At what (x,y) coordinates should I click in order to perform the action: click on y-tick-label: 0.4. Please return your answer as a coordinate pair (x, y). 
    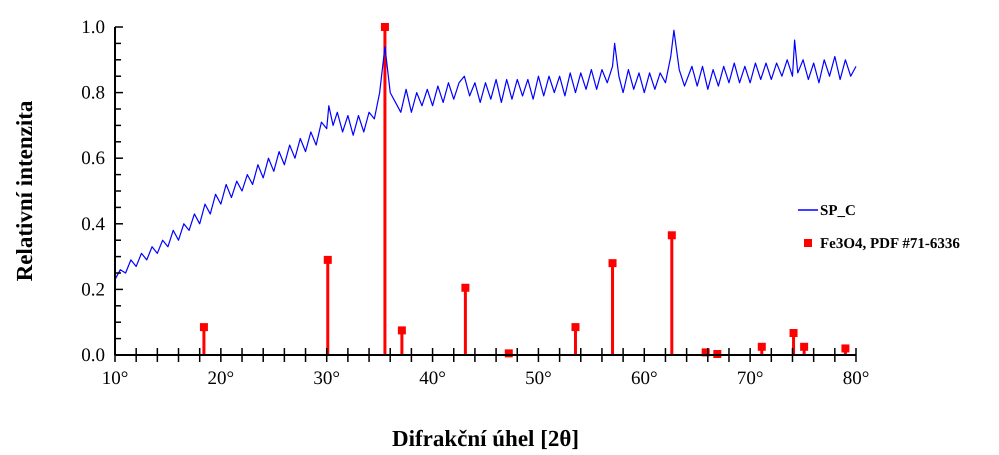
    Looking at the image, I should click on (93, 224).